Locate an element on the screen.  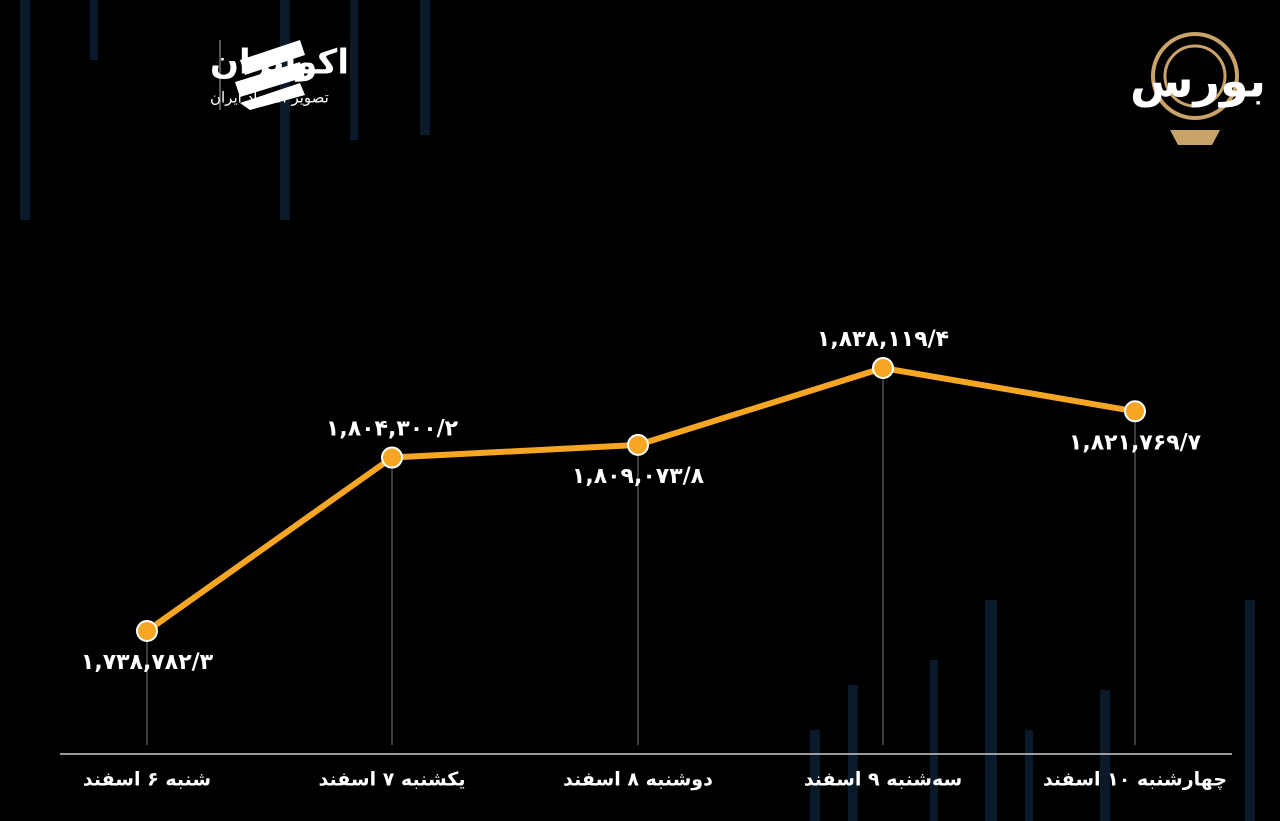
x-tick-label: دوشنبه ۸ اسفند is located at coordinates (638, 780).